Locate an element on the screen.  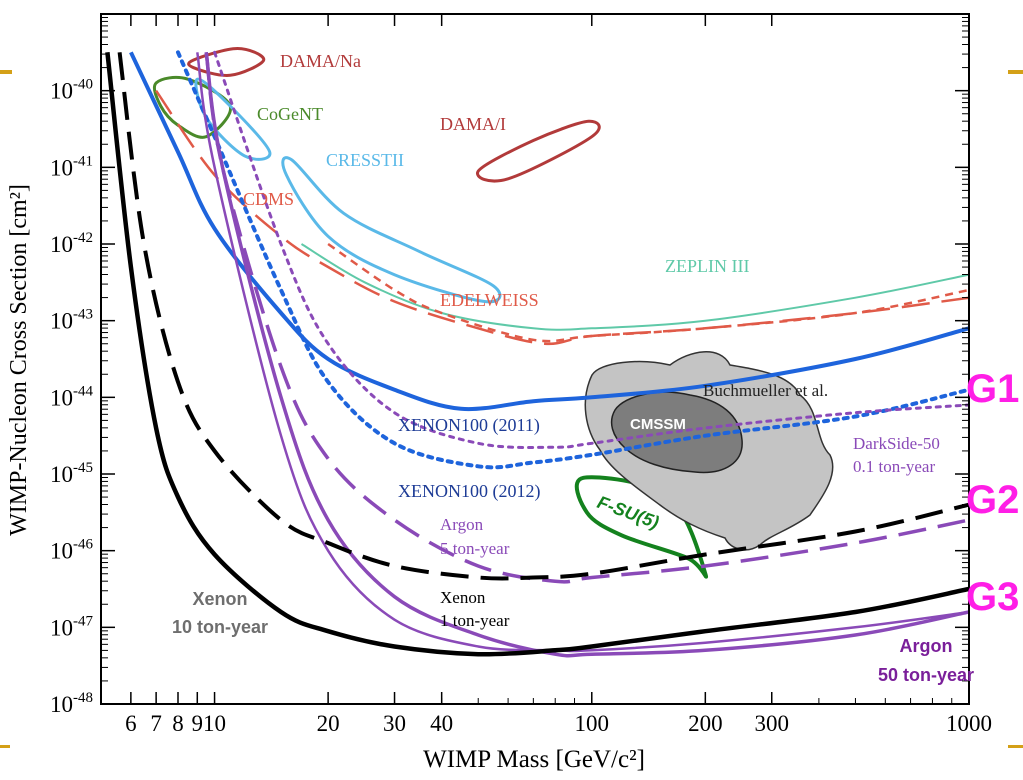
label-argon50-line2: 50 ton-year is located at coordinates (926, 675).